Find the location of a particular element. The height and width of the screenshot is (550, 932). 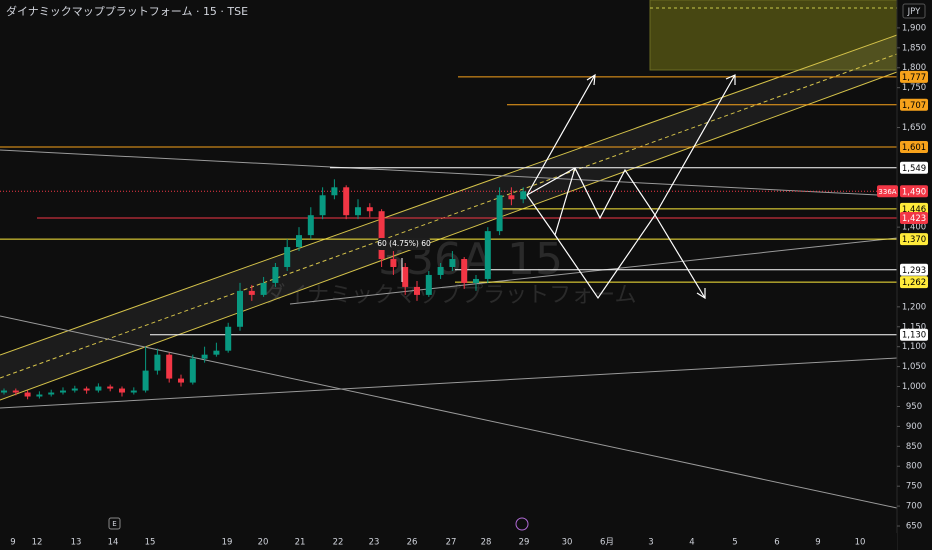

x-tick-label: 4 is located at coordinates (691, 543).